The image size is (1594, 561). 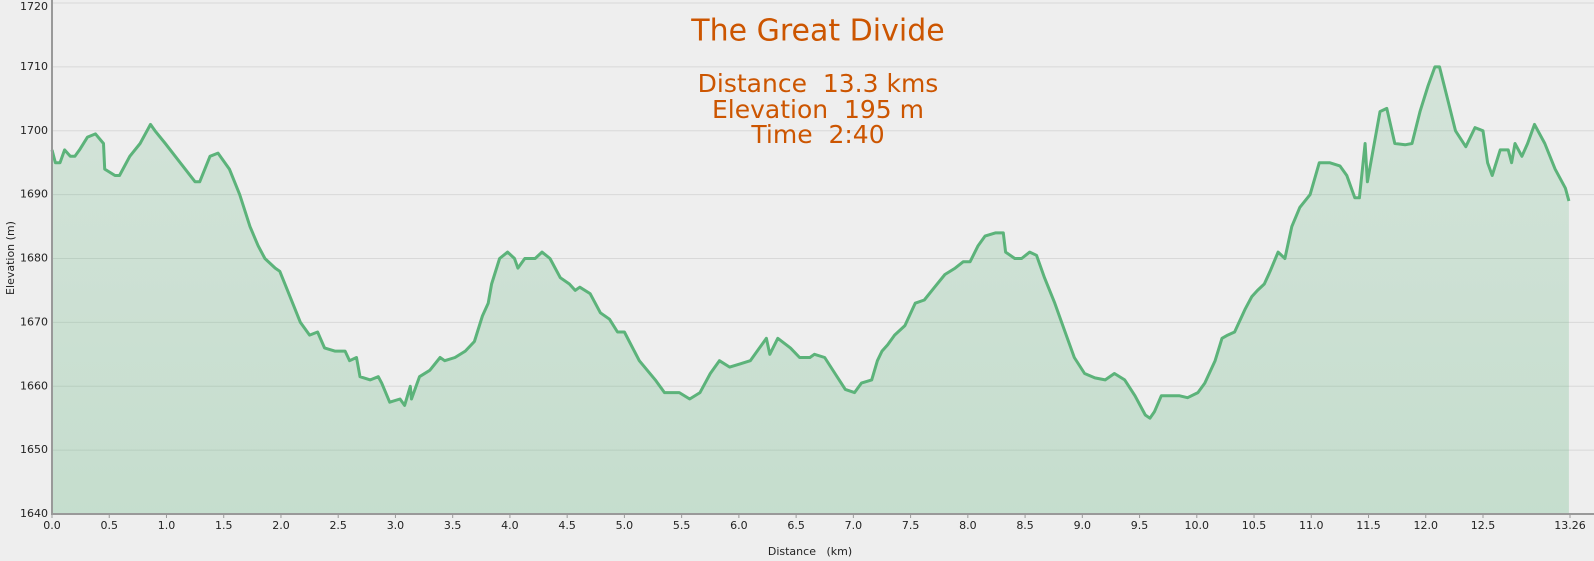 What do you see at coordinates (34, 449) in the screenshot?
I see `y-tick-label: 1650` at bounding box center [34, 449].